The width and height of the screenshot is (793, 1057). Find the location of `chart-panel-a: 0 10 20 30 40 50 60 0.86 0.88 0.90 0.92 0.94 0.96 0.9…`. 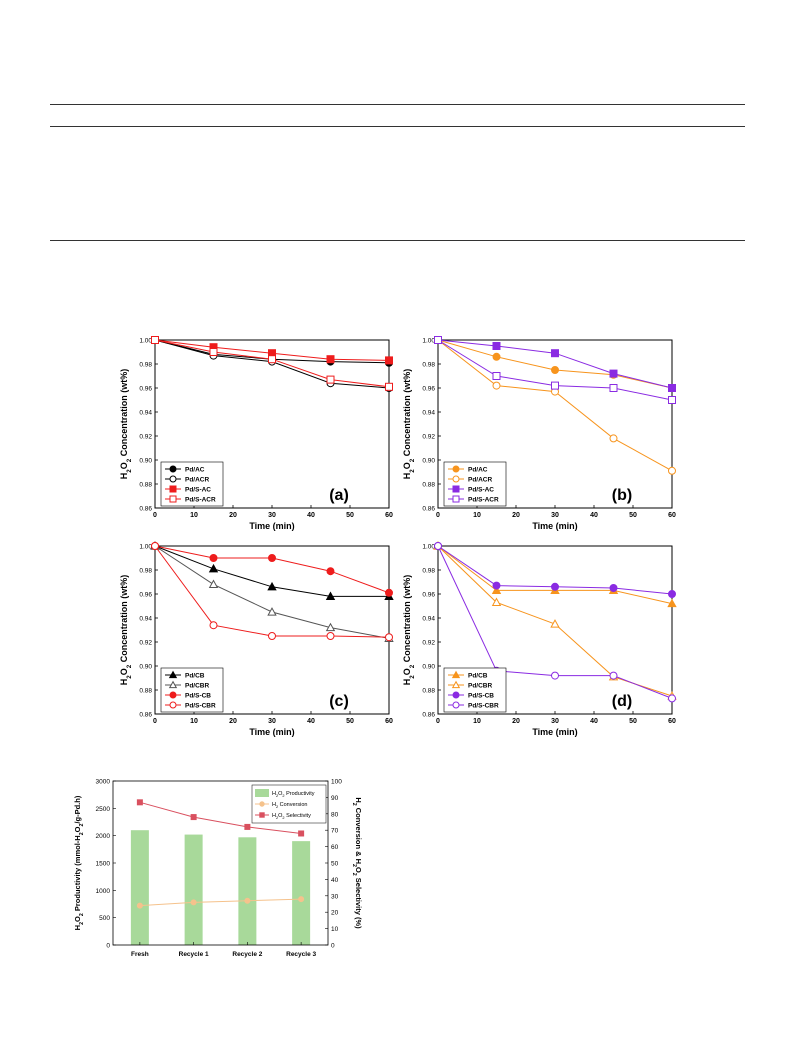

chart-panel-a: 0 10 20 30 40 50 60 0.86 0.88 0.90 0.92 0.94 0.96 0.9… is located at coordinates (256, 433).